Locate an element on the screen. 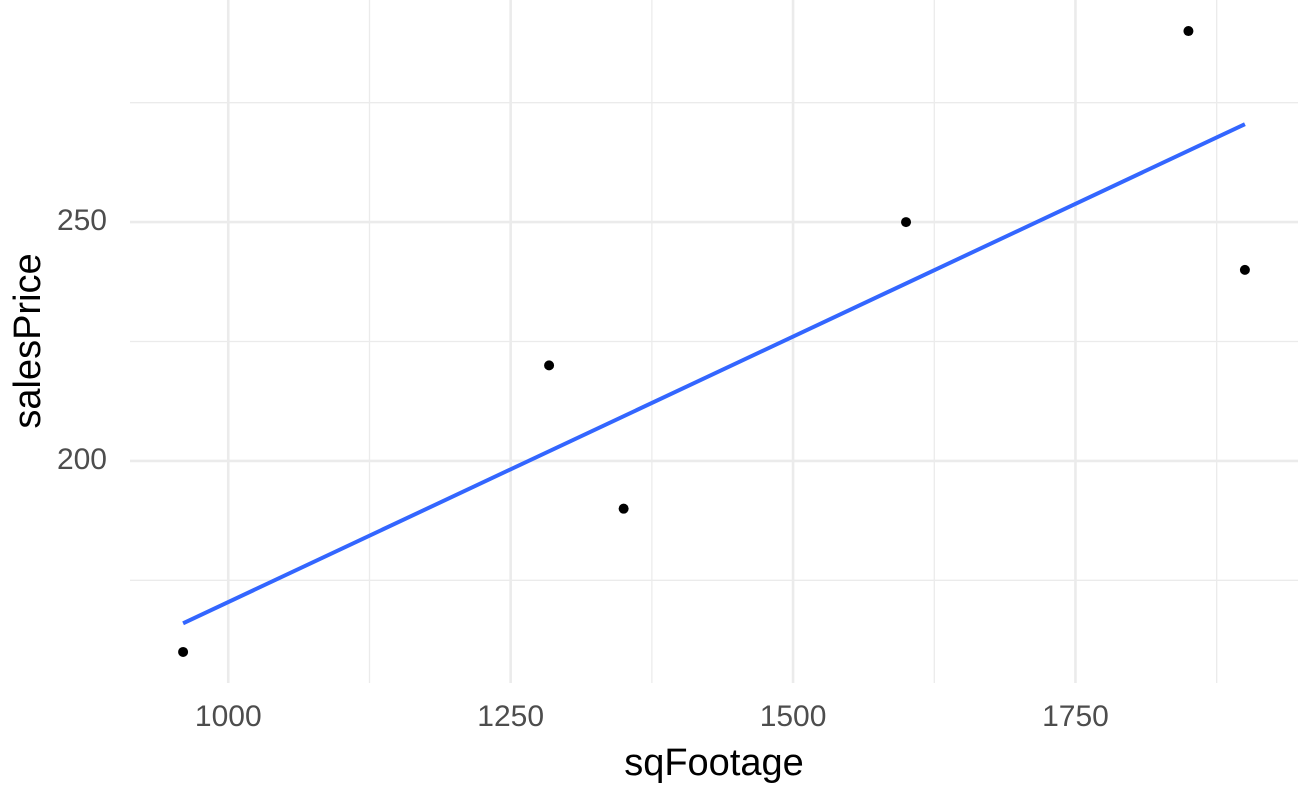  y-axis-title: salesPrice is located at coordinates (28, 340).